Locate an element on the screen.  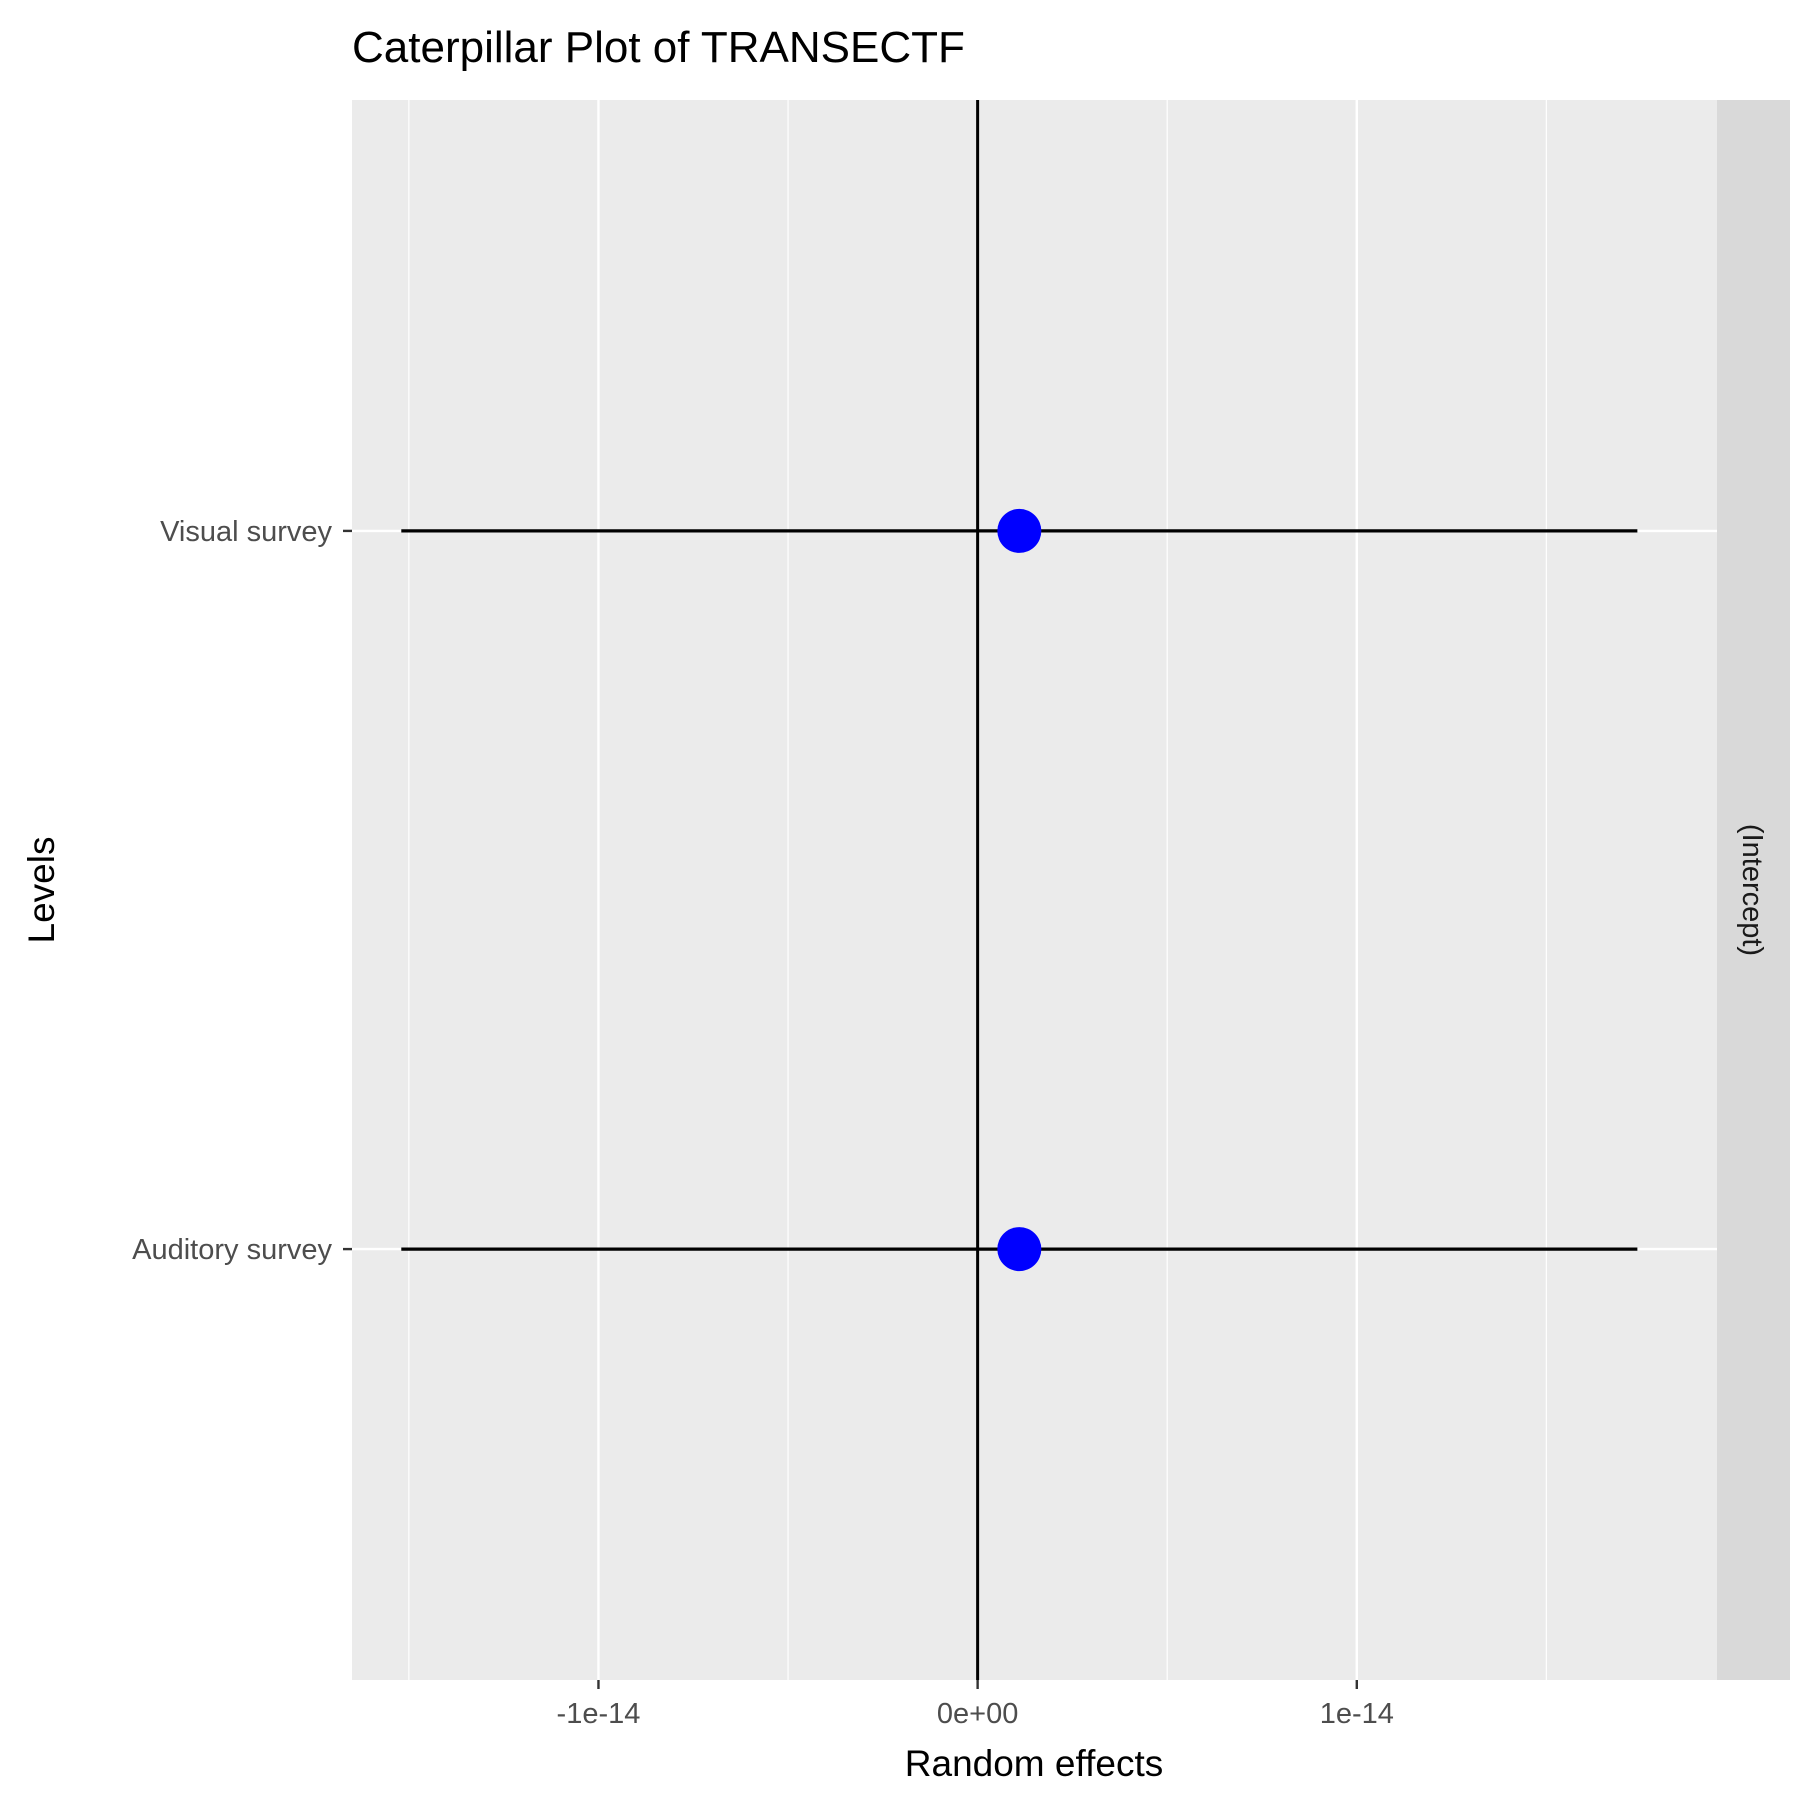
x-tick-label: 1e-14 is located at coordinates (1357, 1714).